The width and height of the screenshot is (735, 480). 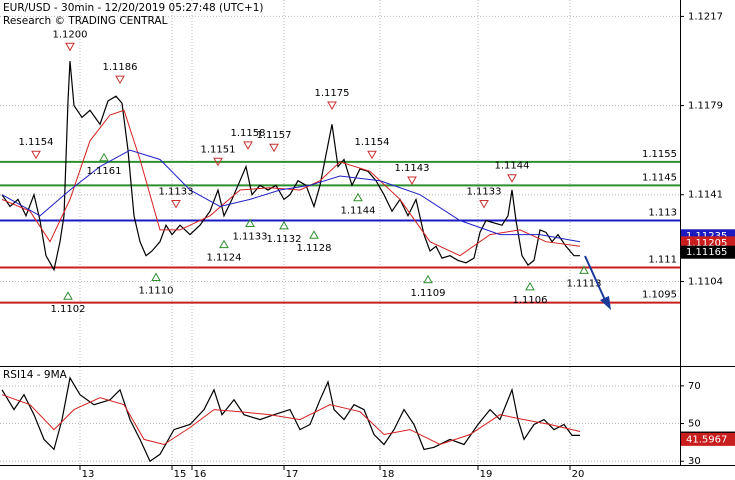 What do you see at coordinates (512, 166) in the screenshot?
I see `high-label: 1.1144` at bounding box center [512, 166].